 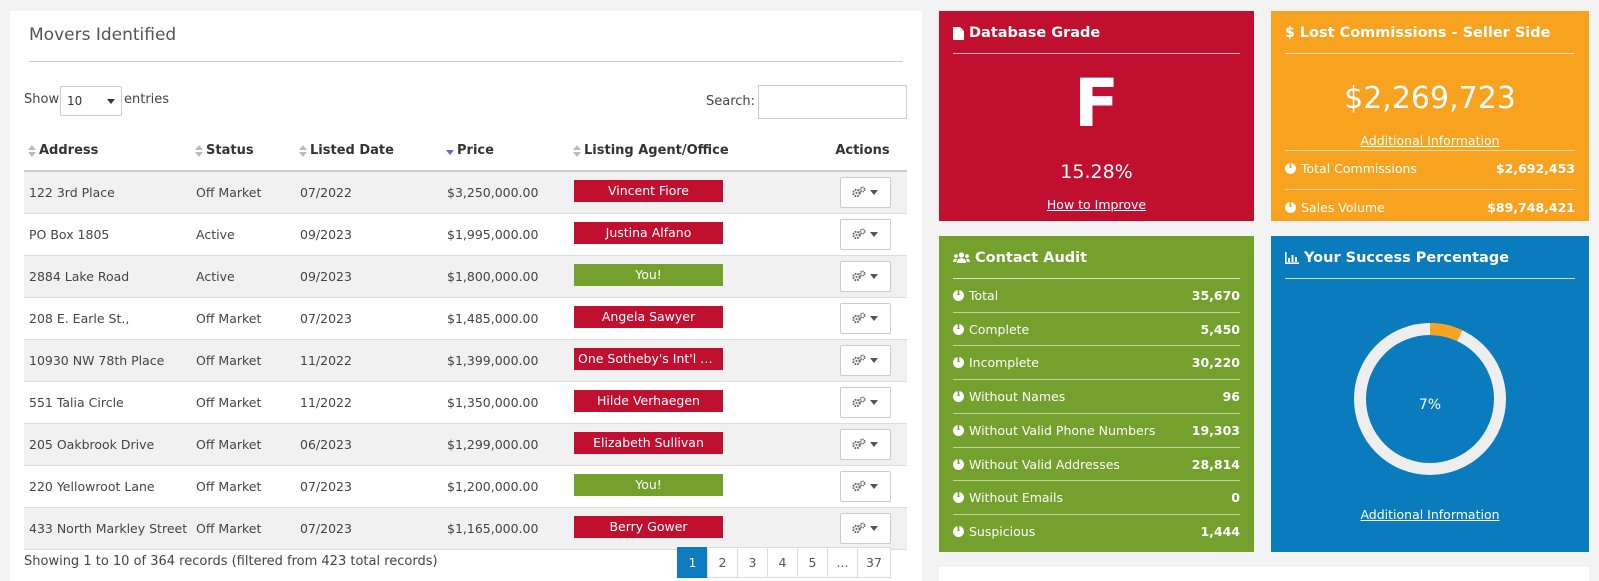 I want to click on cell-address: 2884 Lake Road, so click(x=107, y=276).